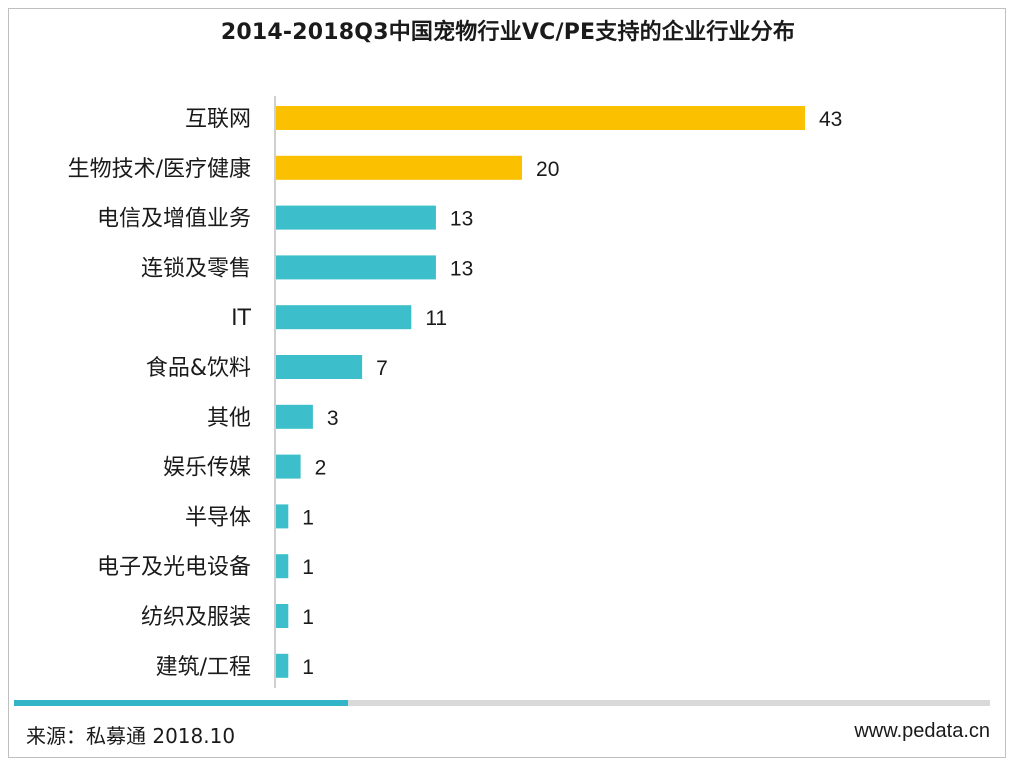 Image resolution: width=1016 pixels, height=766 pixels. Describe the element at coordinates (174, 219) in the screenshot. I see `category-label: 电信及增值业务` at that location.